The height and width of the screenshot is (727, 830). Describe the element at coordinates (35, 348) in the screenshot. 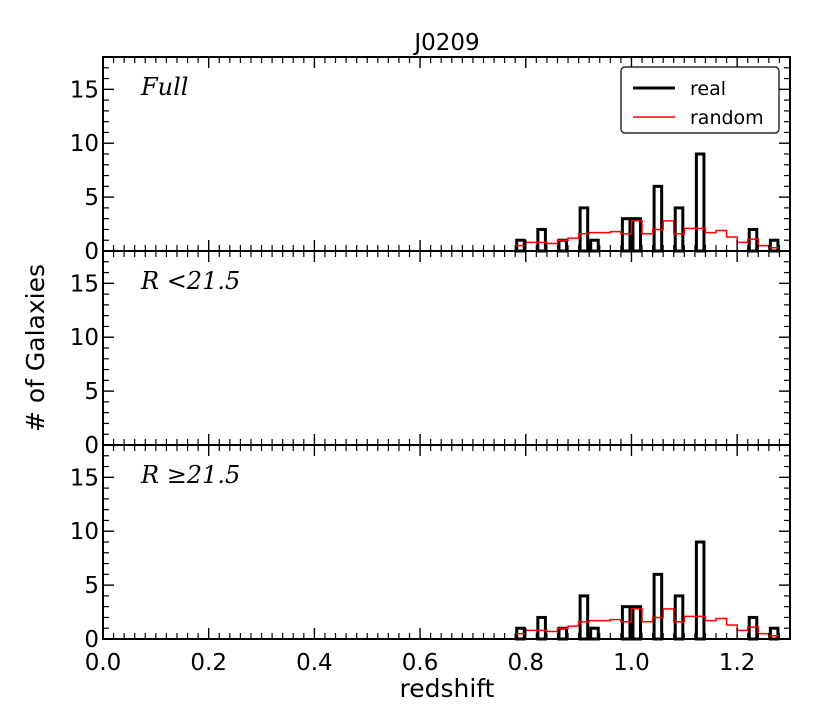

I see `y-axis-title: # of Galaxies` at that location.